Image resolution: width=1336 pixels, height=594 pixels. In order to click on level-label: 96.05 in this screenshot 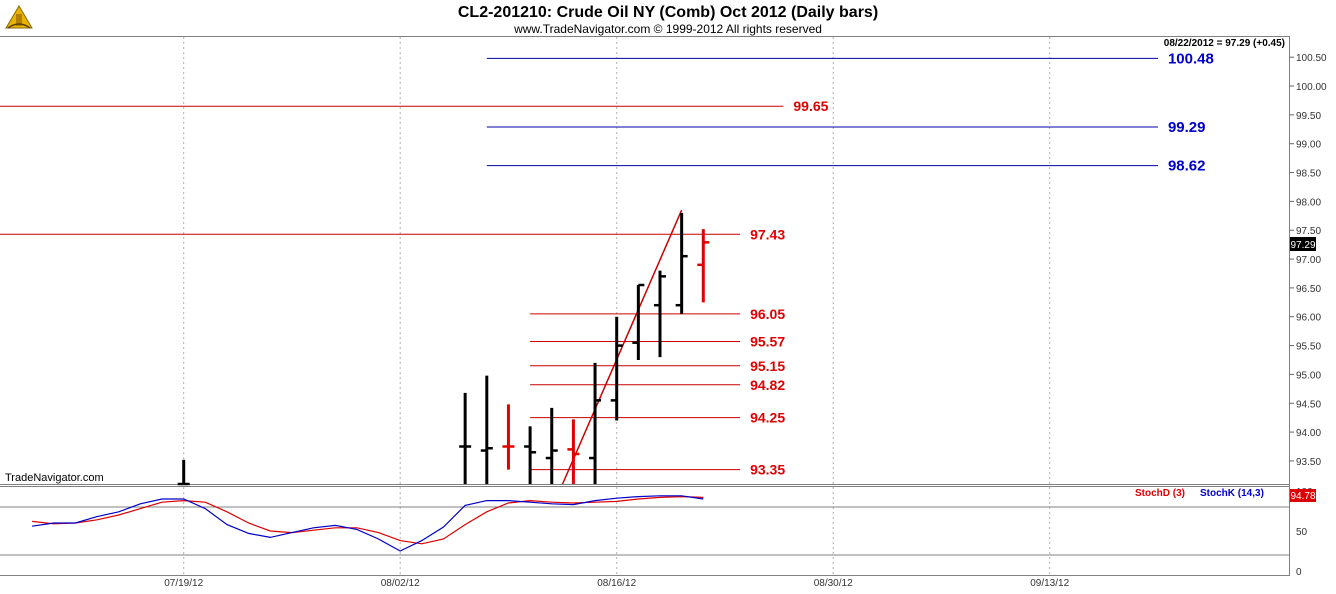, I will do `click(767, 314)`.